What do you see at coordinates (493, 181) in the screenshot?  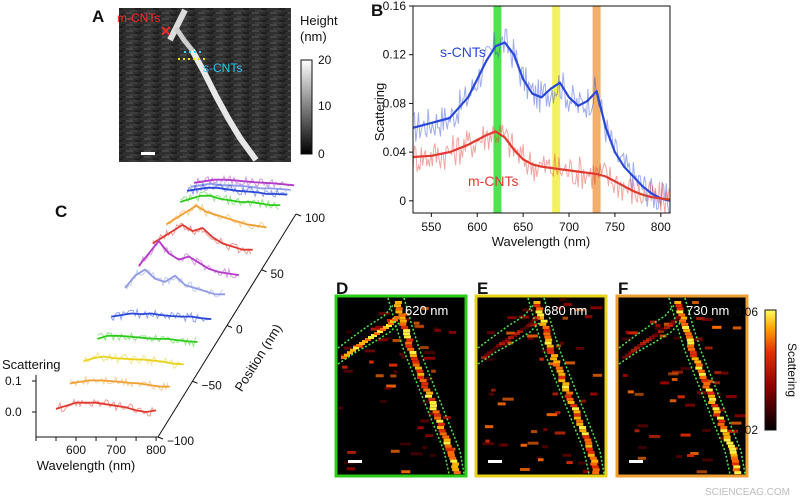 I see `legend-m-cnts: m-CNTs` at bounding box center [493, 181].